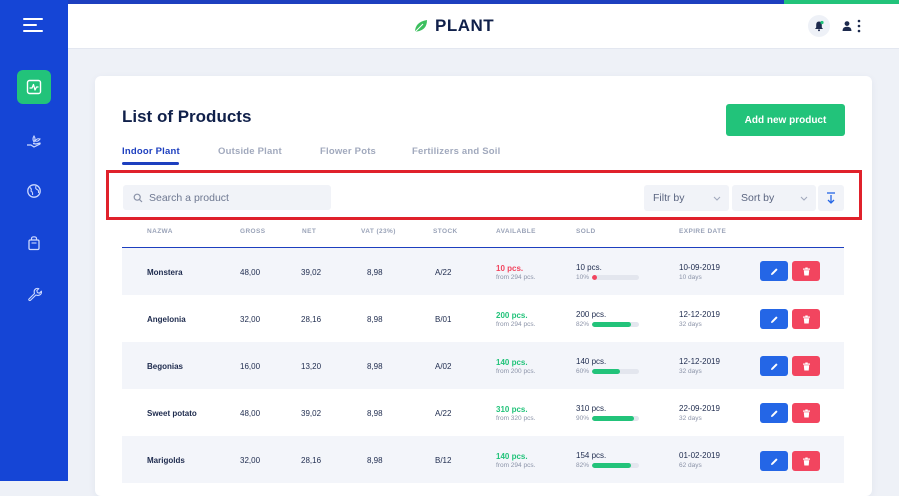 This screenshot has height=496, width=899. Describe the element at coordinates (591, 455) in the screenshot. I see `sold-count: 154 pcs.` at that location.